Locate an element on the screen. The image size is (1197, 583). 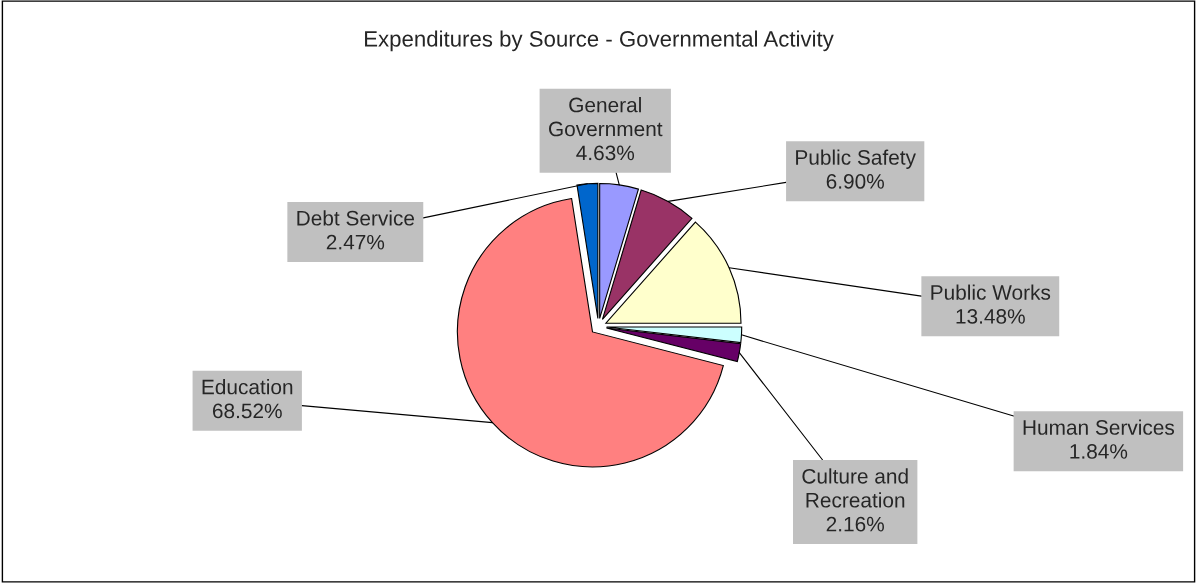
chart-title: Expenditures by Source - Governmental Activity is located at coordinates (599, 41).